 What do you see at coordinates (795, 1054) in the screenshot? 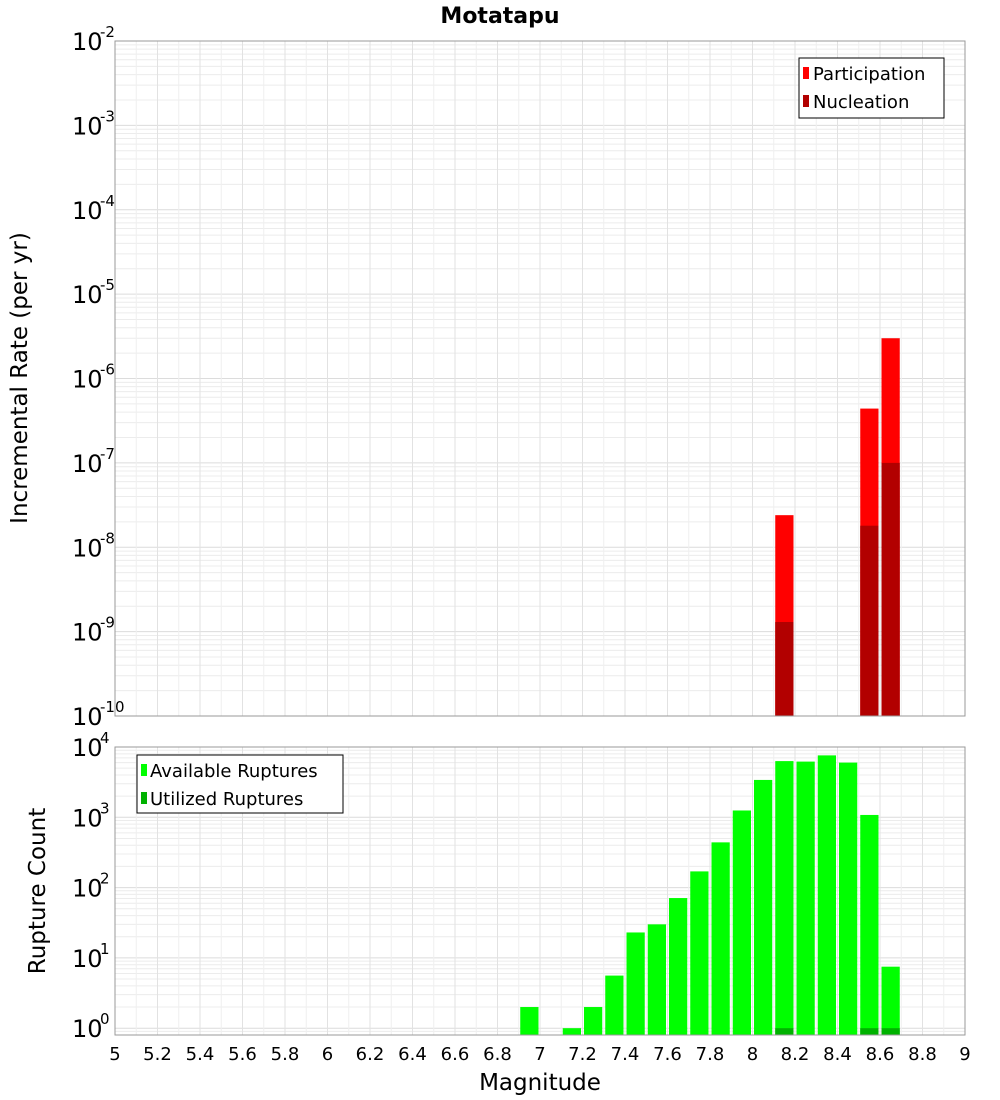
I see `x-tick-label: 8.2` at bounding box center [795, 1054].